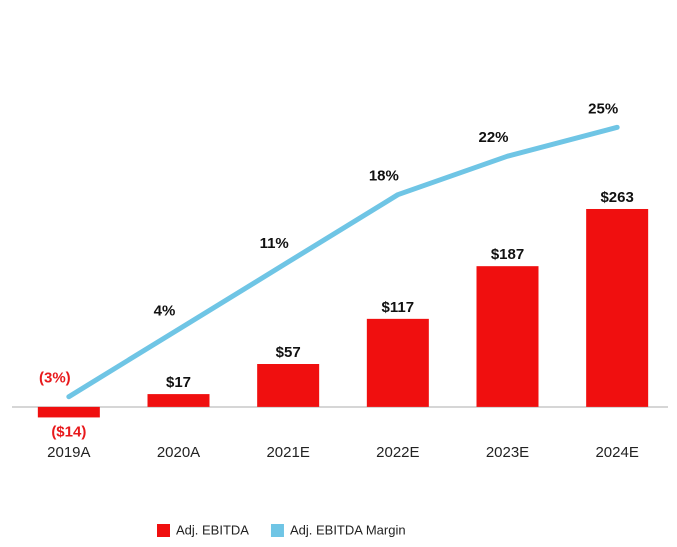  I want to click on x-tick-label: 2023E, so click(507, 452).